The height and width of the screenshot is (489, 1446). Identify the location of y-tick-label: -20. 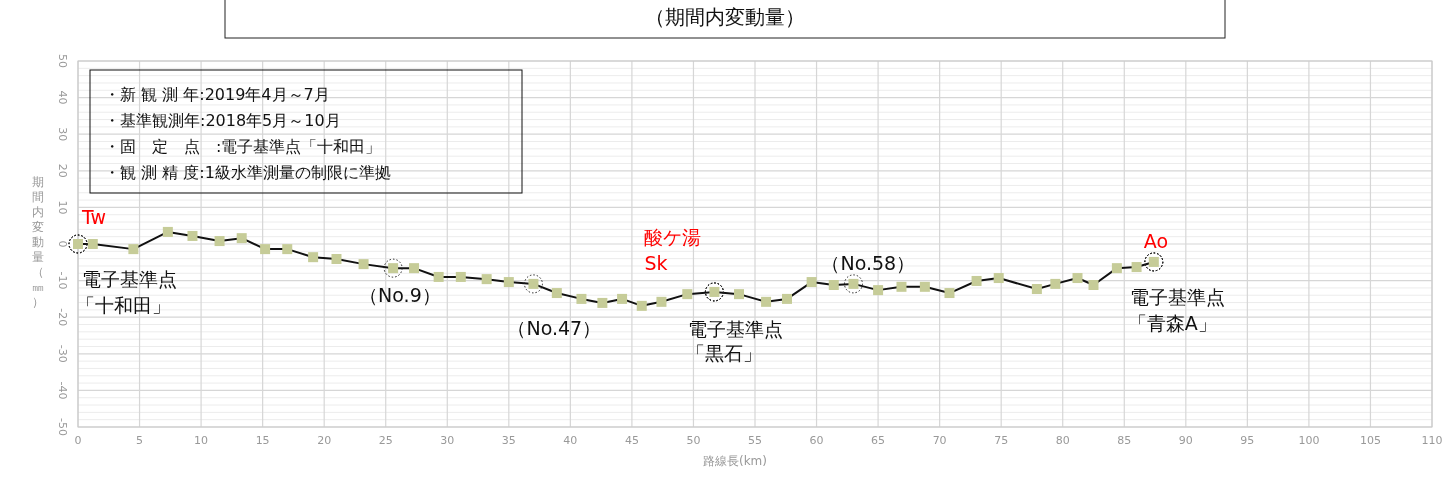
(62, 317).